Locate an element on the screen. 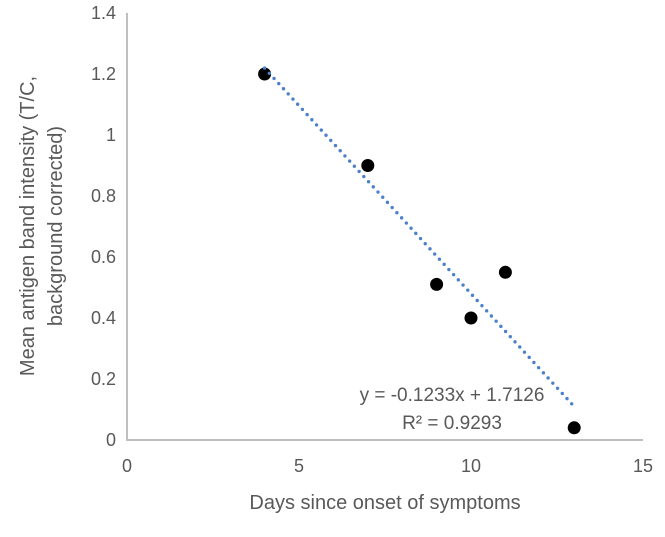  y-tick-label: 0 is located at coordinates (110, 440).